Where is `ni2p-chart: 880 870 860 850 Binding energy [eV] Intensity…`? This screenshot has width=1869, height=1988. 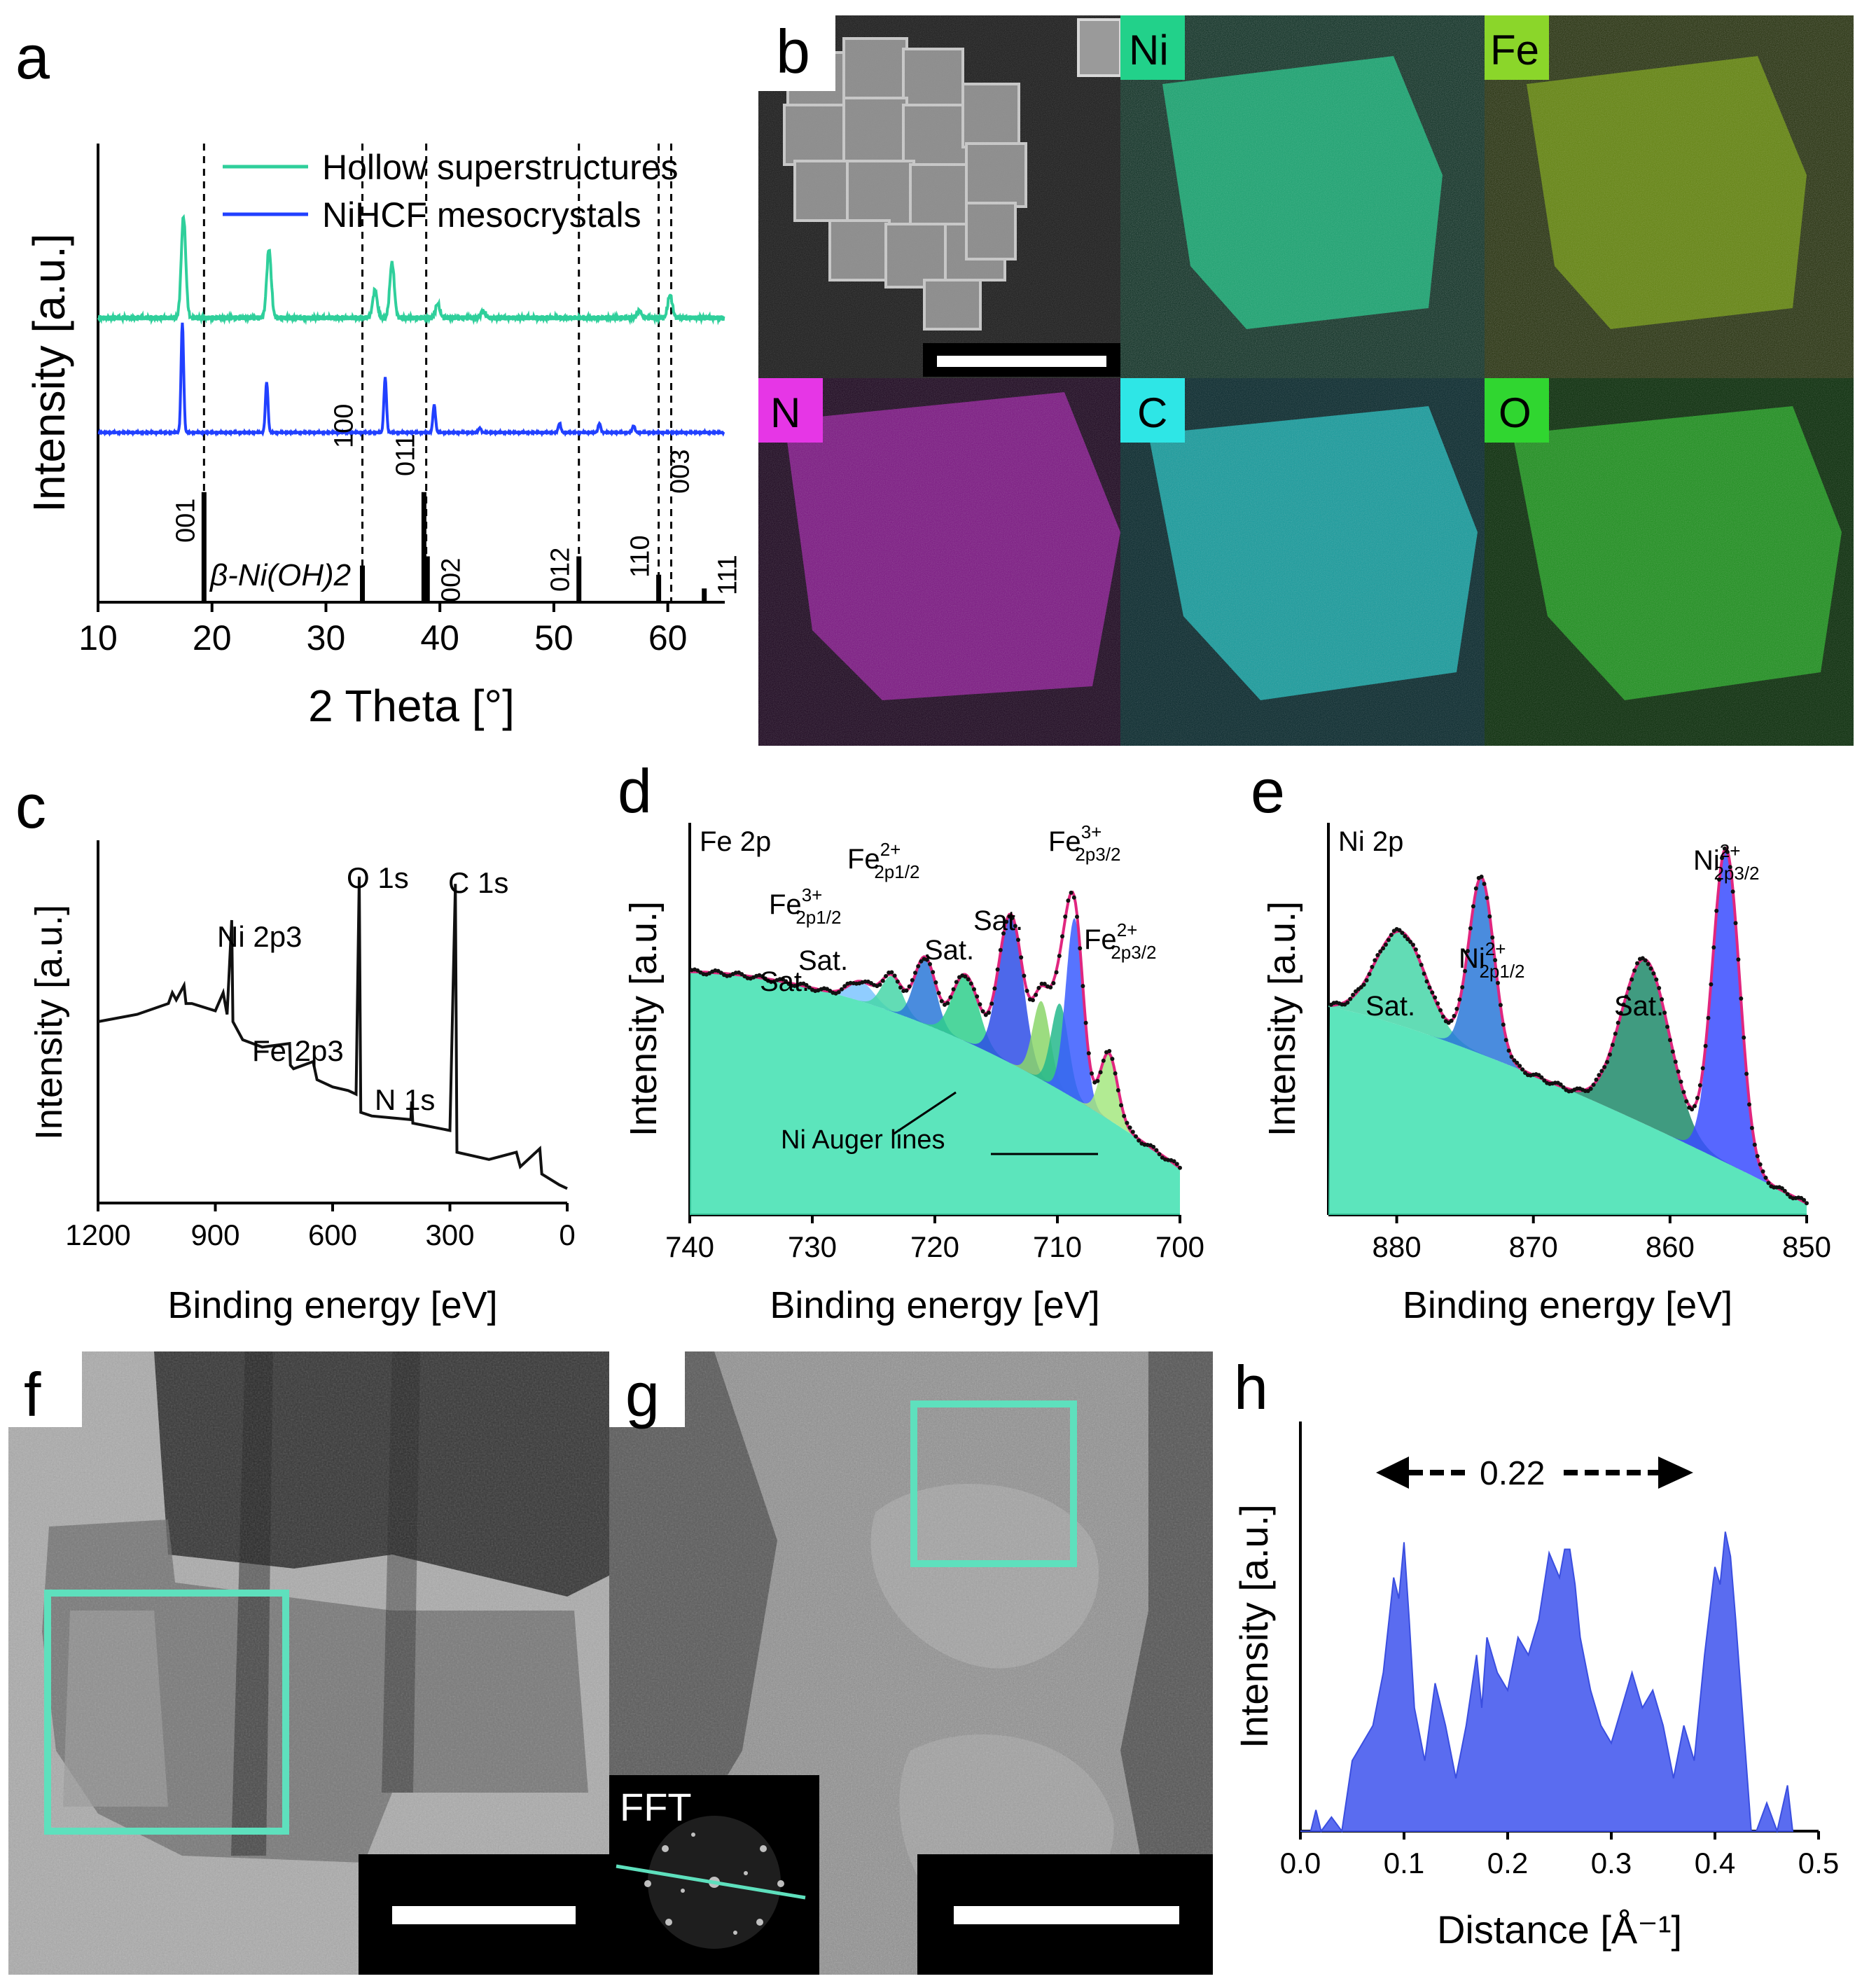
ni2p-chart: 880 870 860 850 Binding energy [eV] Intensity… is located at coordinates (1546, 1074).